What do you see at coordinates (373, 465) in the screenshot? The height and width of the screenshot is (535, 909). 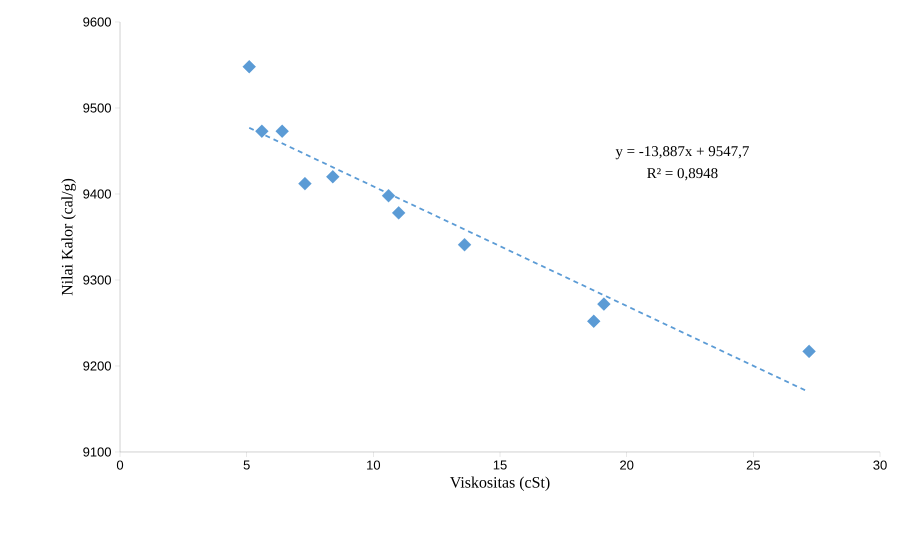 I see `x-tick-label: 10` at bounding box center [373, 465].